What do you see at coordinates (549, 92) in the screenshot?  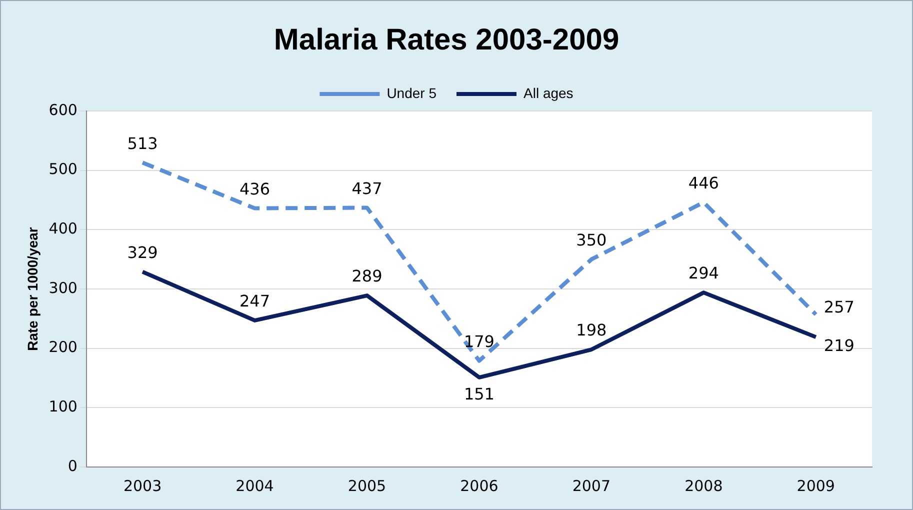 I see `legend-label: All ages` at bounding box center [549, 92].